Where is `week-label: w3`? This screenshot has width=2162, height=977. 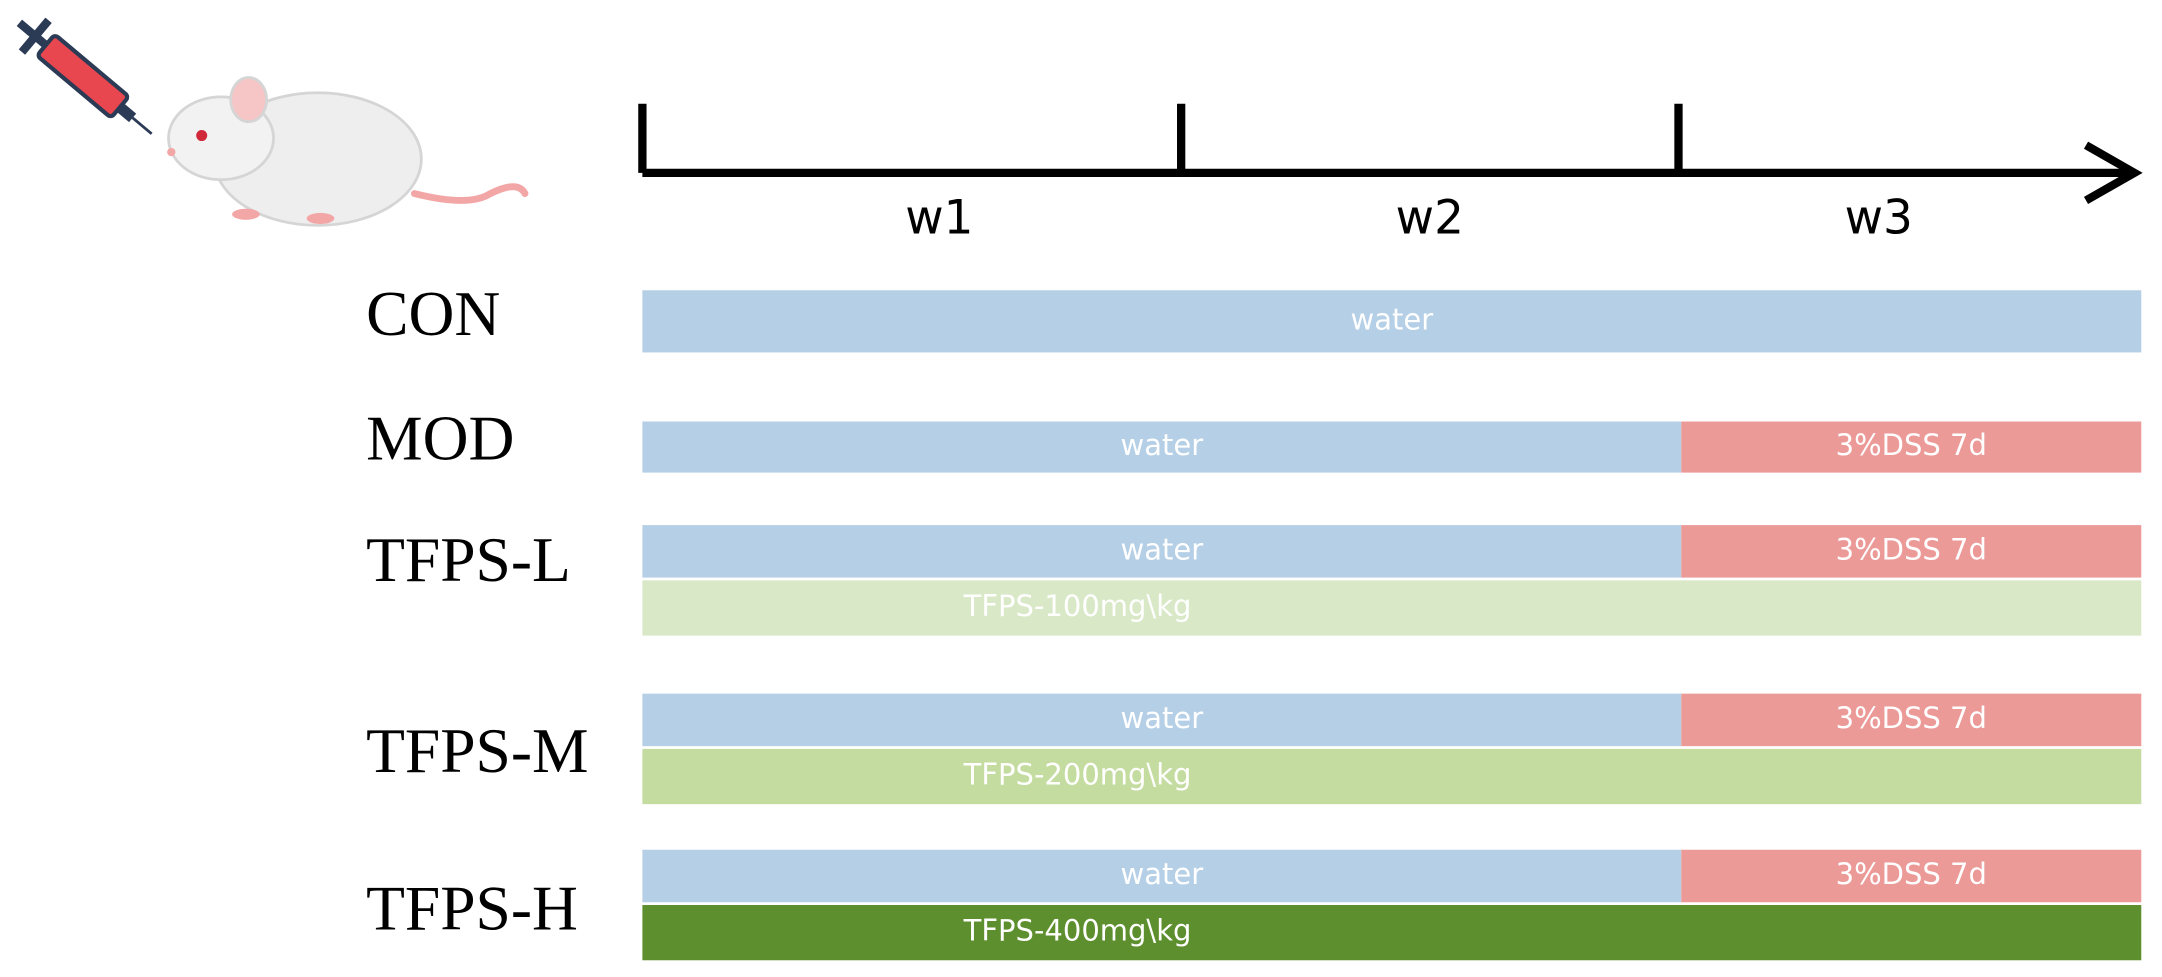
week-label: w3 is located at coordinates (1879, 218).